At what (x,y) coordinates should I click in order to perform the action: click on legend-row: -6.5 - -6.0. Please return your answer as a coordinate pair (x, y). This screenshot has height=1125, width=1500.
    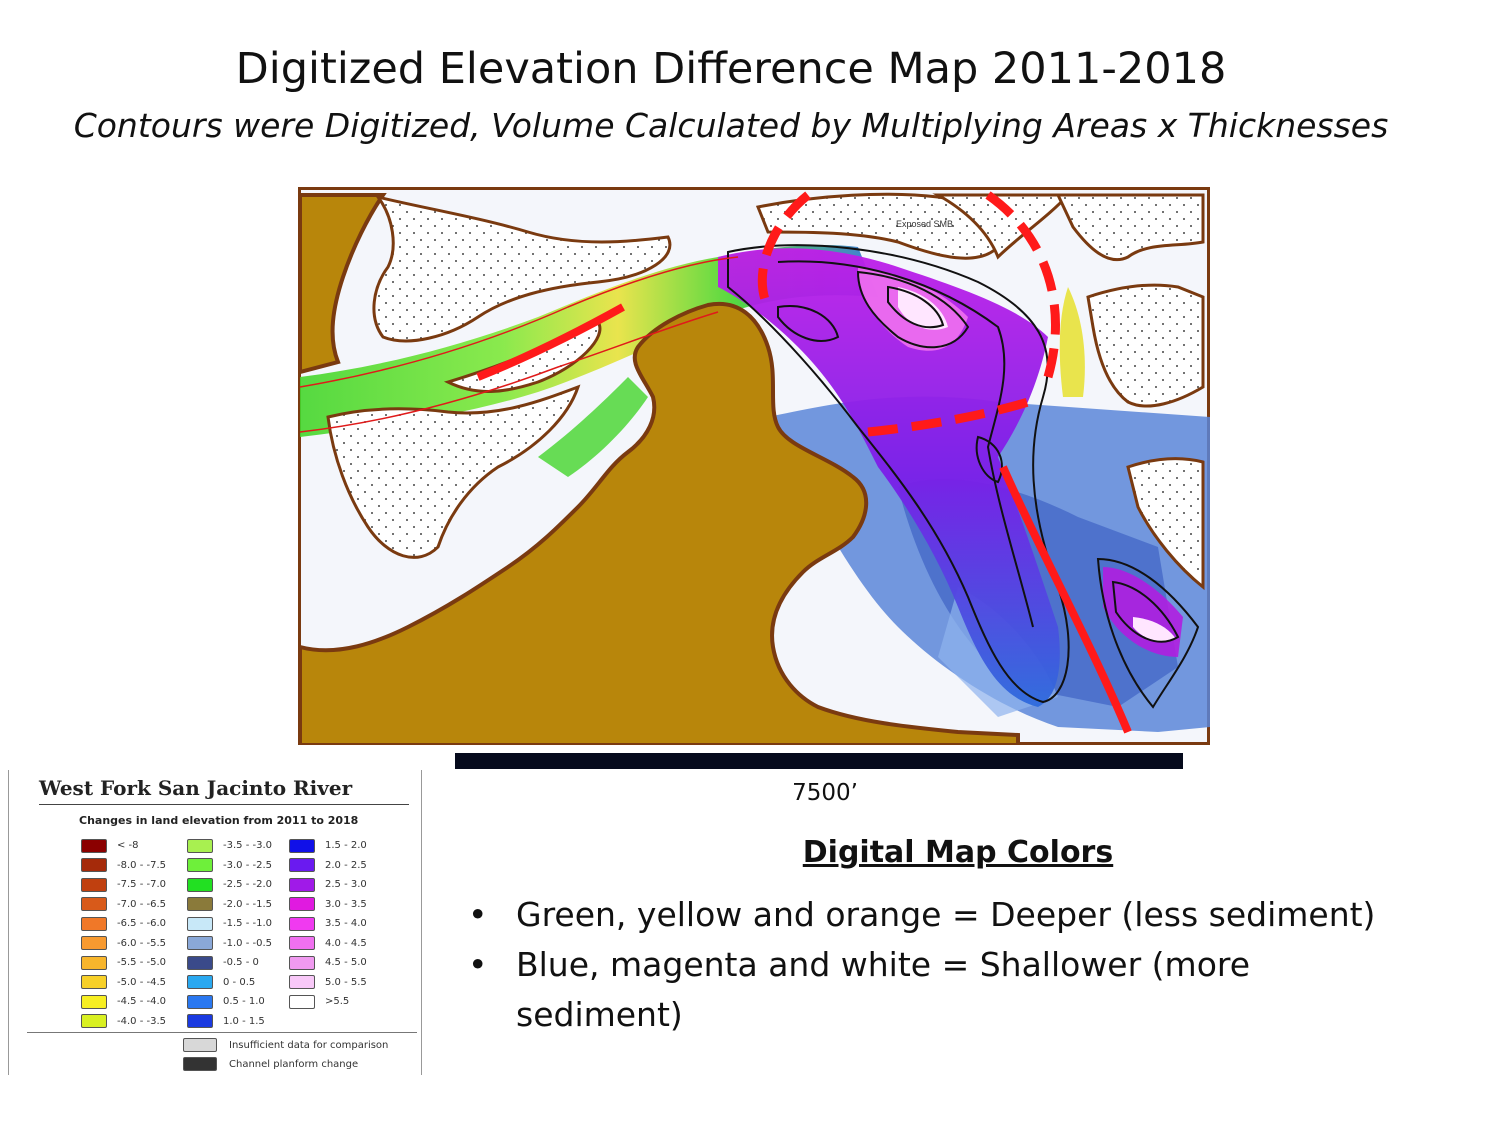
    Looking at the image, I should click on (123, 924).